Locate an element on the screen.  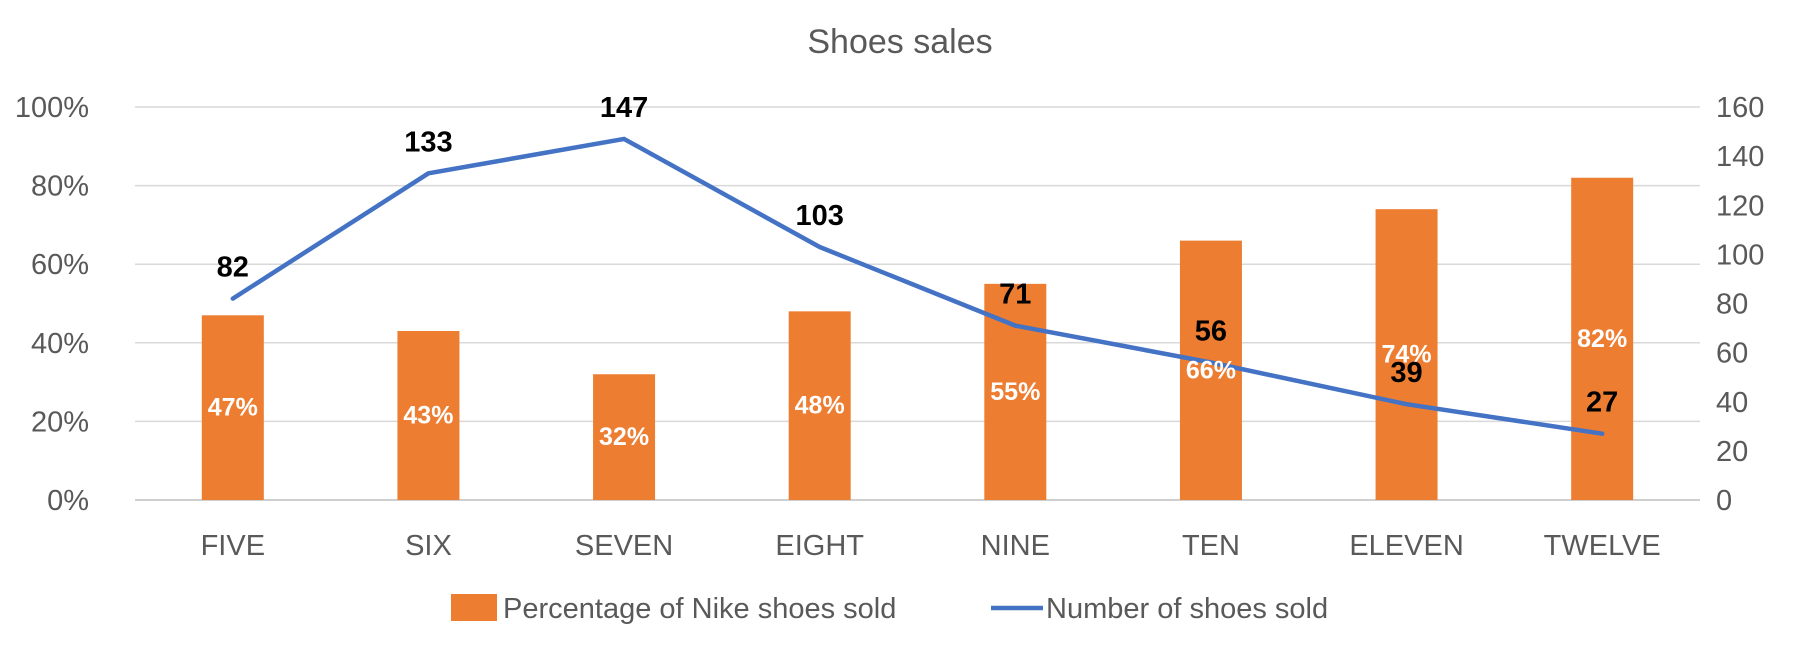
line-data-label: 39 is located at coordinates (1406, 373).